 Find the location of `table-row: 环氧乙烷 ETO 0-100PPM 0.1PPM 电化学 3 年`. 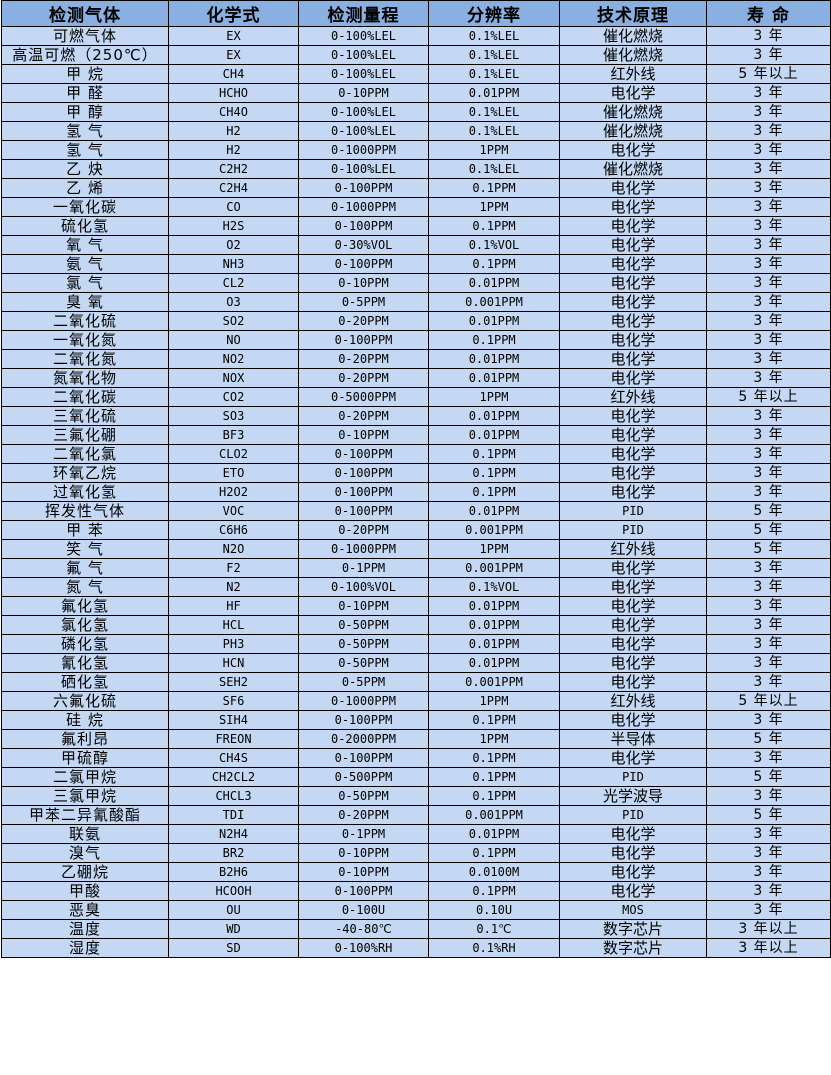

table-row: 环氧乙烷 ETO 0-100PPM 0.1PPM 电化学 3 年 is located at coordinates (416, 473).